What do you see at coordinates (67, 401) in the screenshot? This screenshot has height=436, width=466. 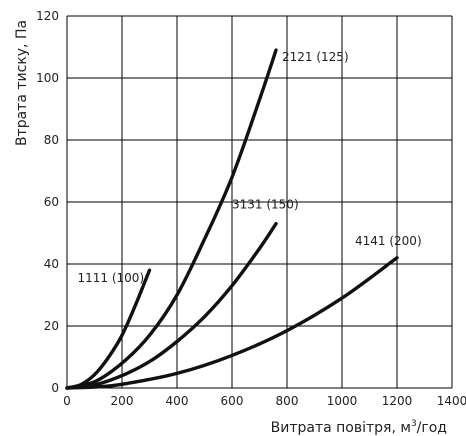 I see `x-tick-label: 0` at bounding box center [67, 401].